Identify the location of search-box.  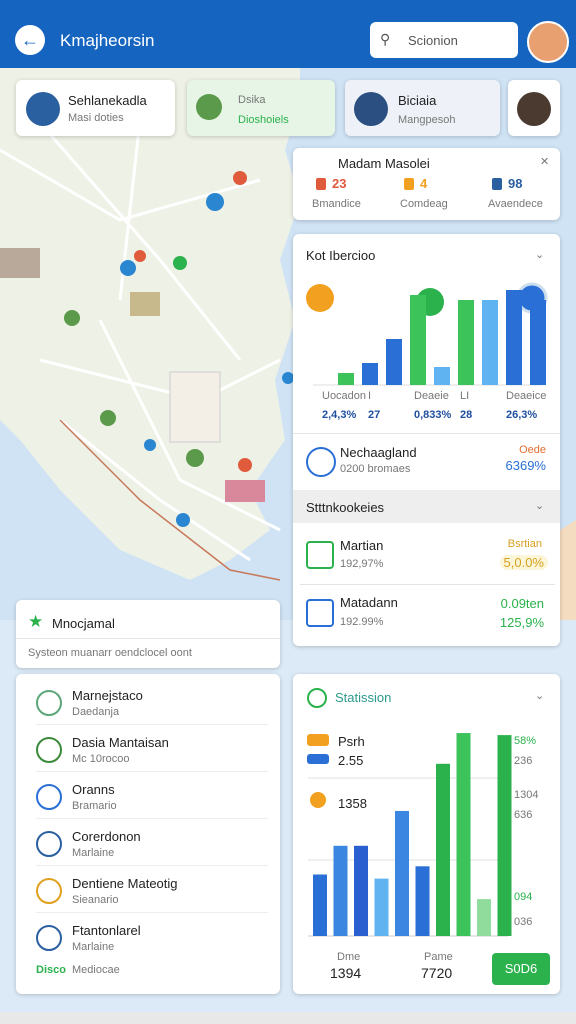
(444, 40).